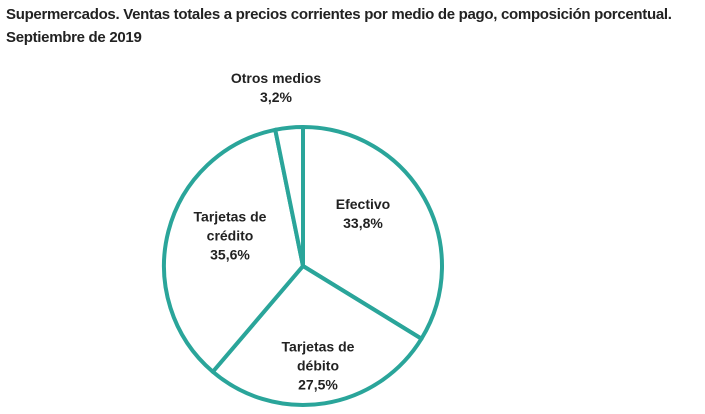 The width and height of the screenshot is (705, 414). Describe the element at coordinates (318, 384) in the screenshot. I see `value-label: 27,5%` at that location.